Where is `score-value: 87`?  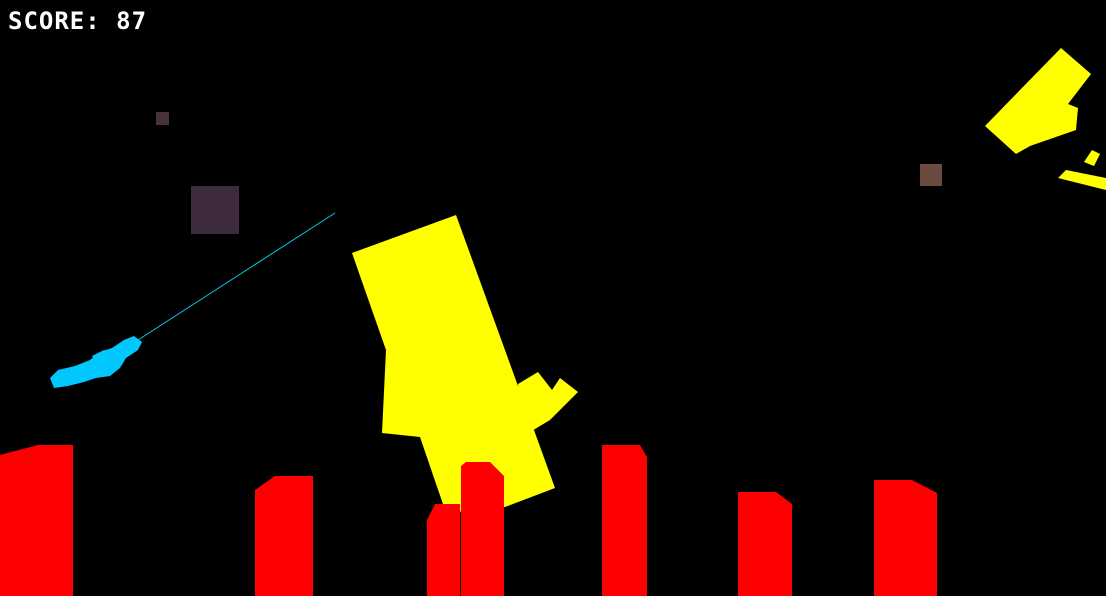
score-value: 87 is located at coordinates (132, 21).